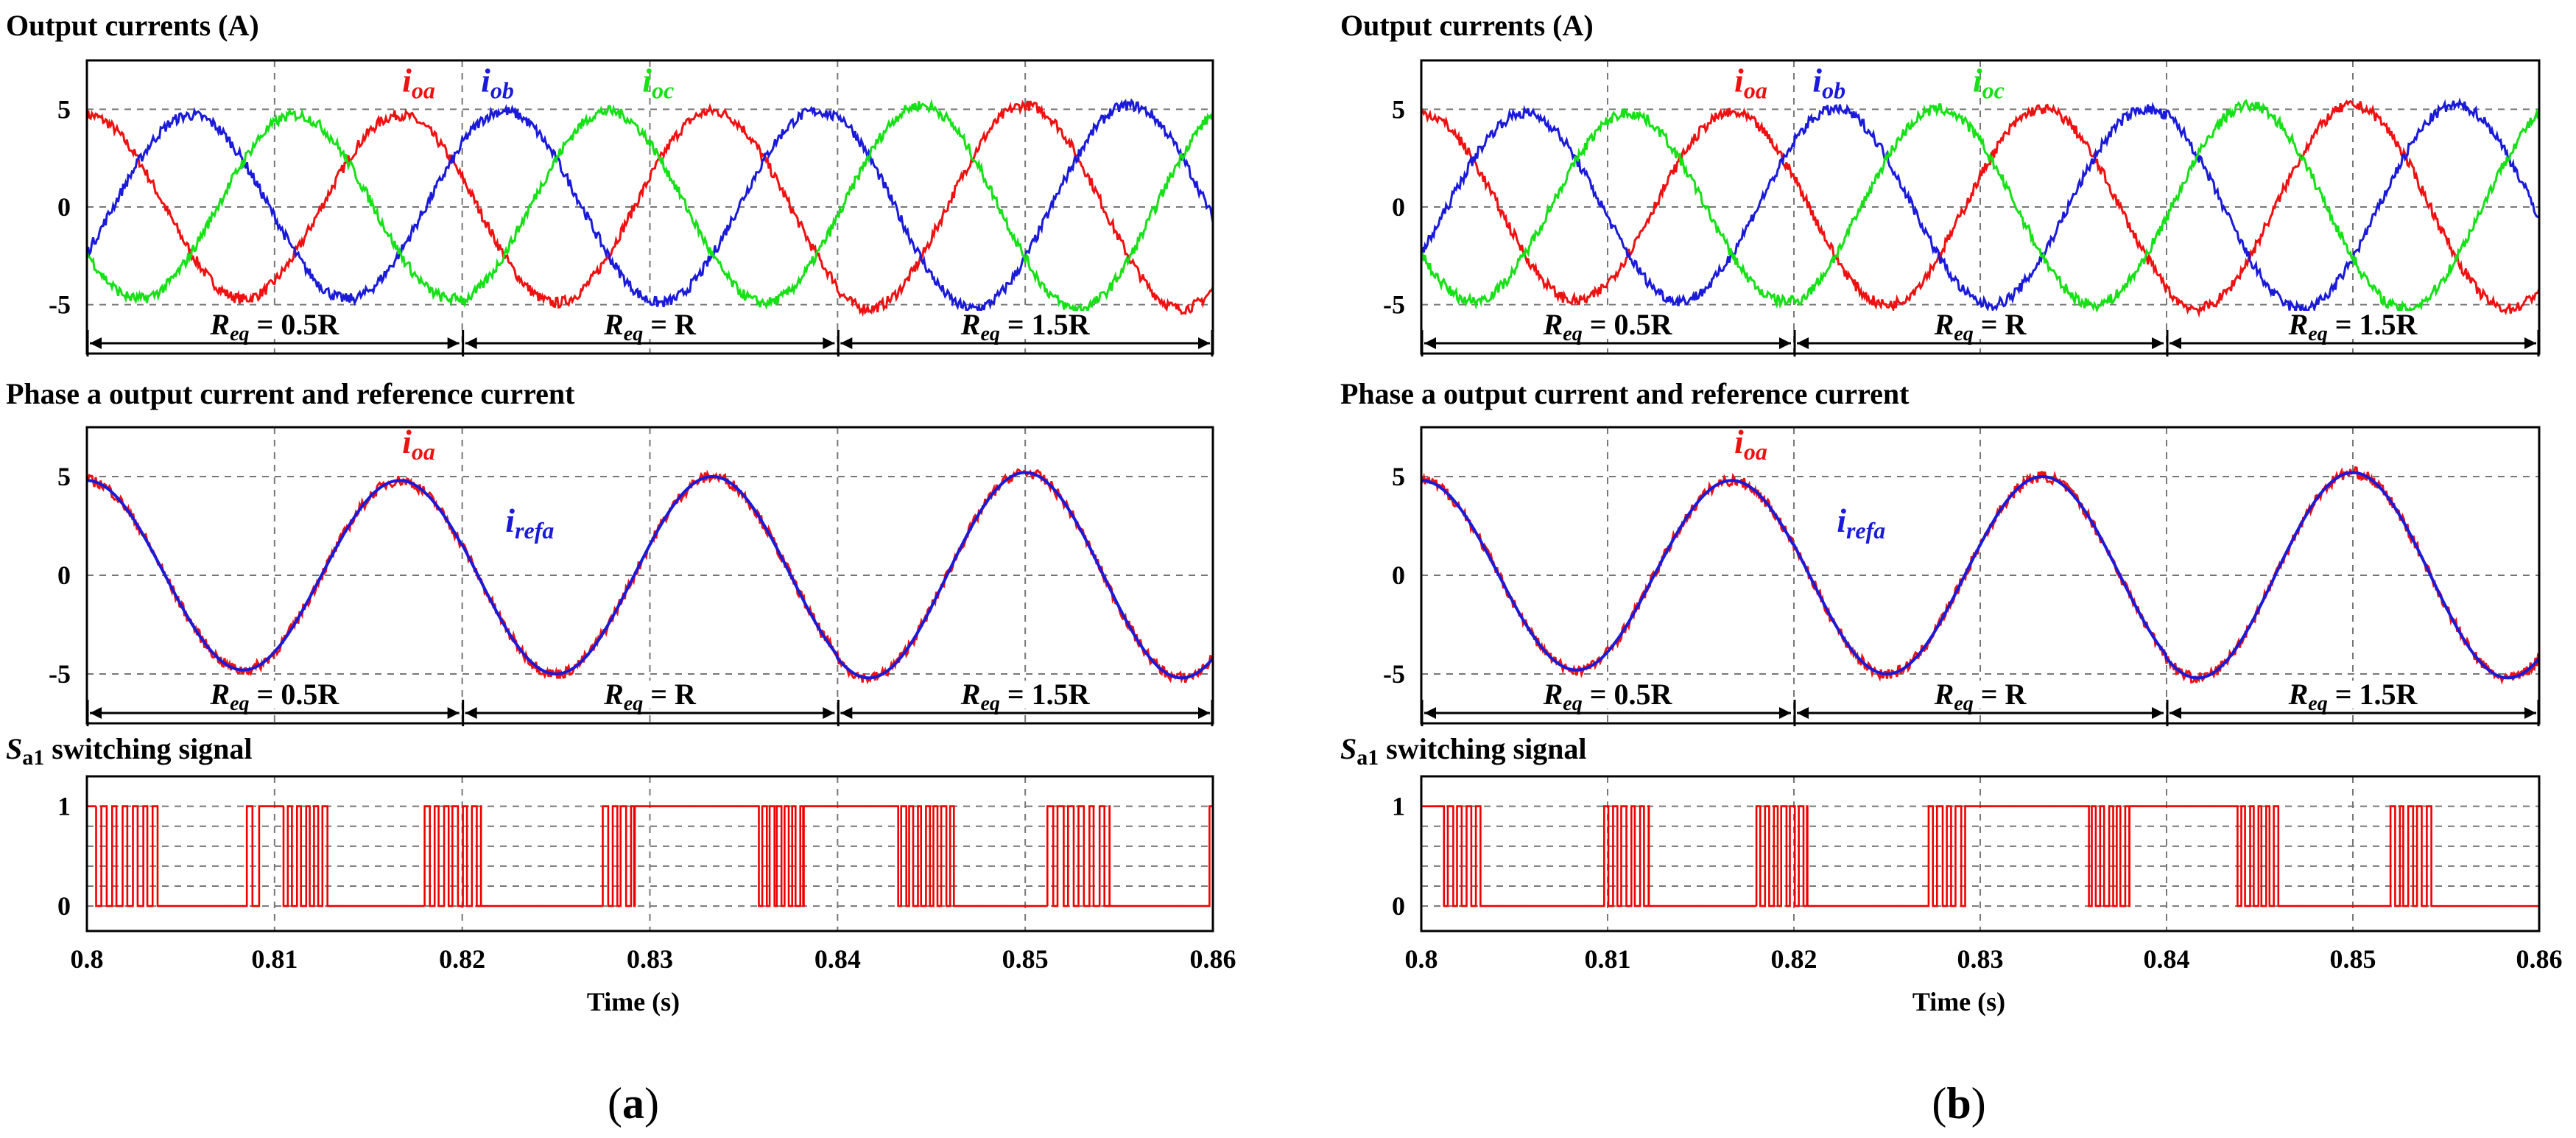  Describe the element at coordinates (633, 1103) in the screenshot. I see `panel-caption: (a)` at that location.